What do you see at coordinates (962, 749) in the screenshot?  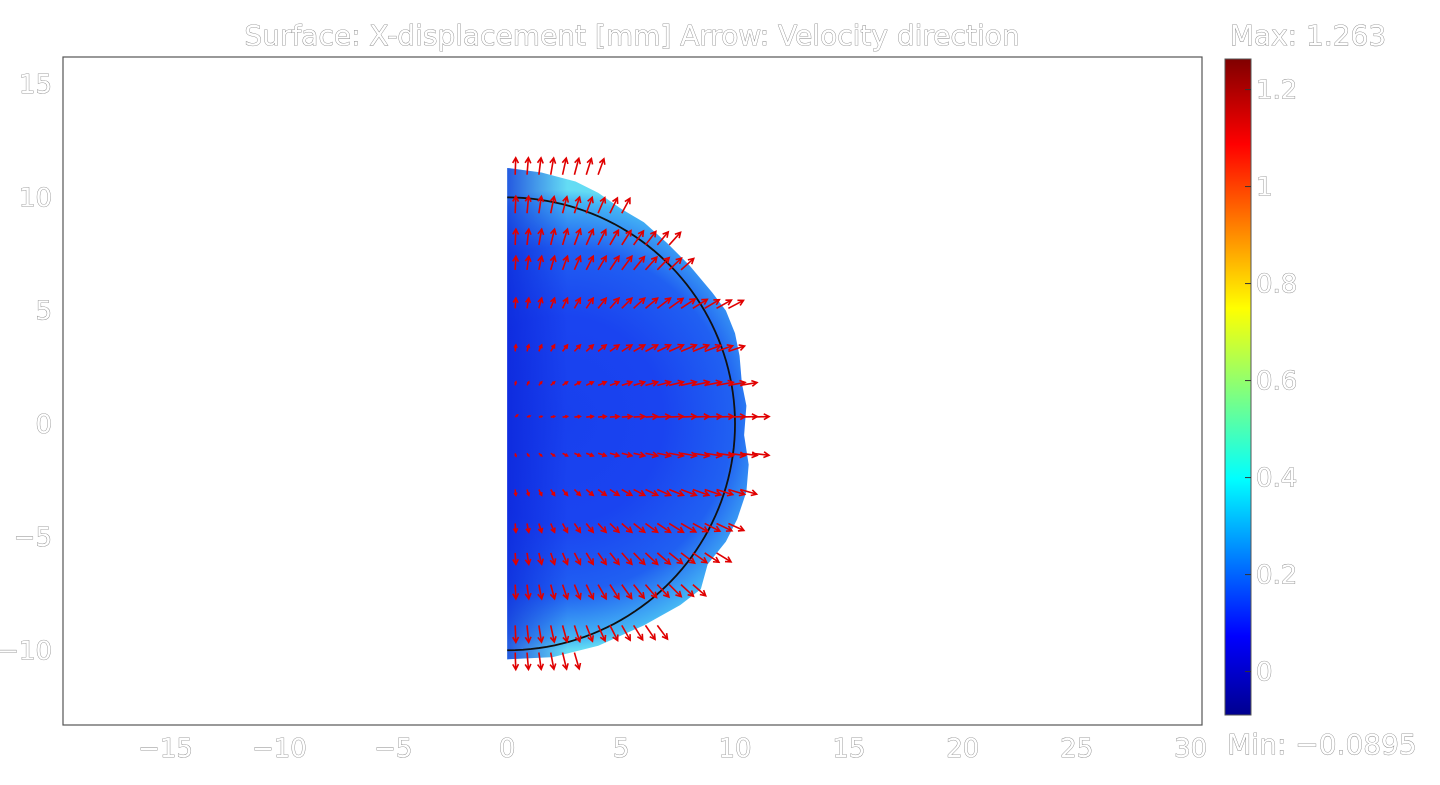 I see `x-tick-label: 20` at bounding box center [962, 749].